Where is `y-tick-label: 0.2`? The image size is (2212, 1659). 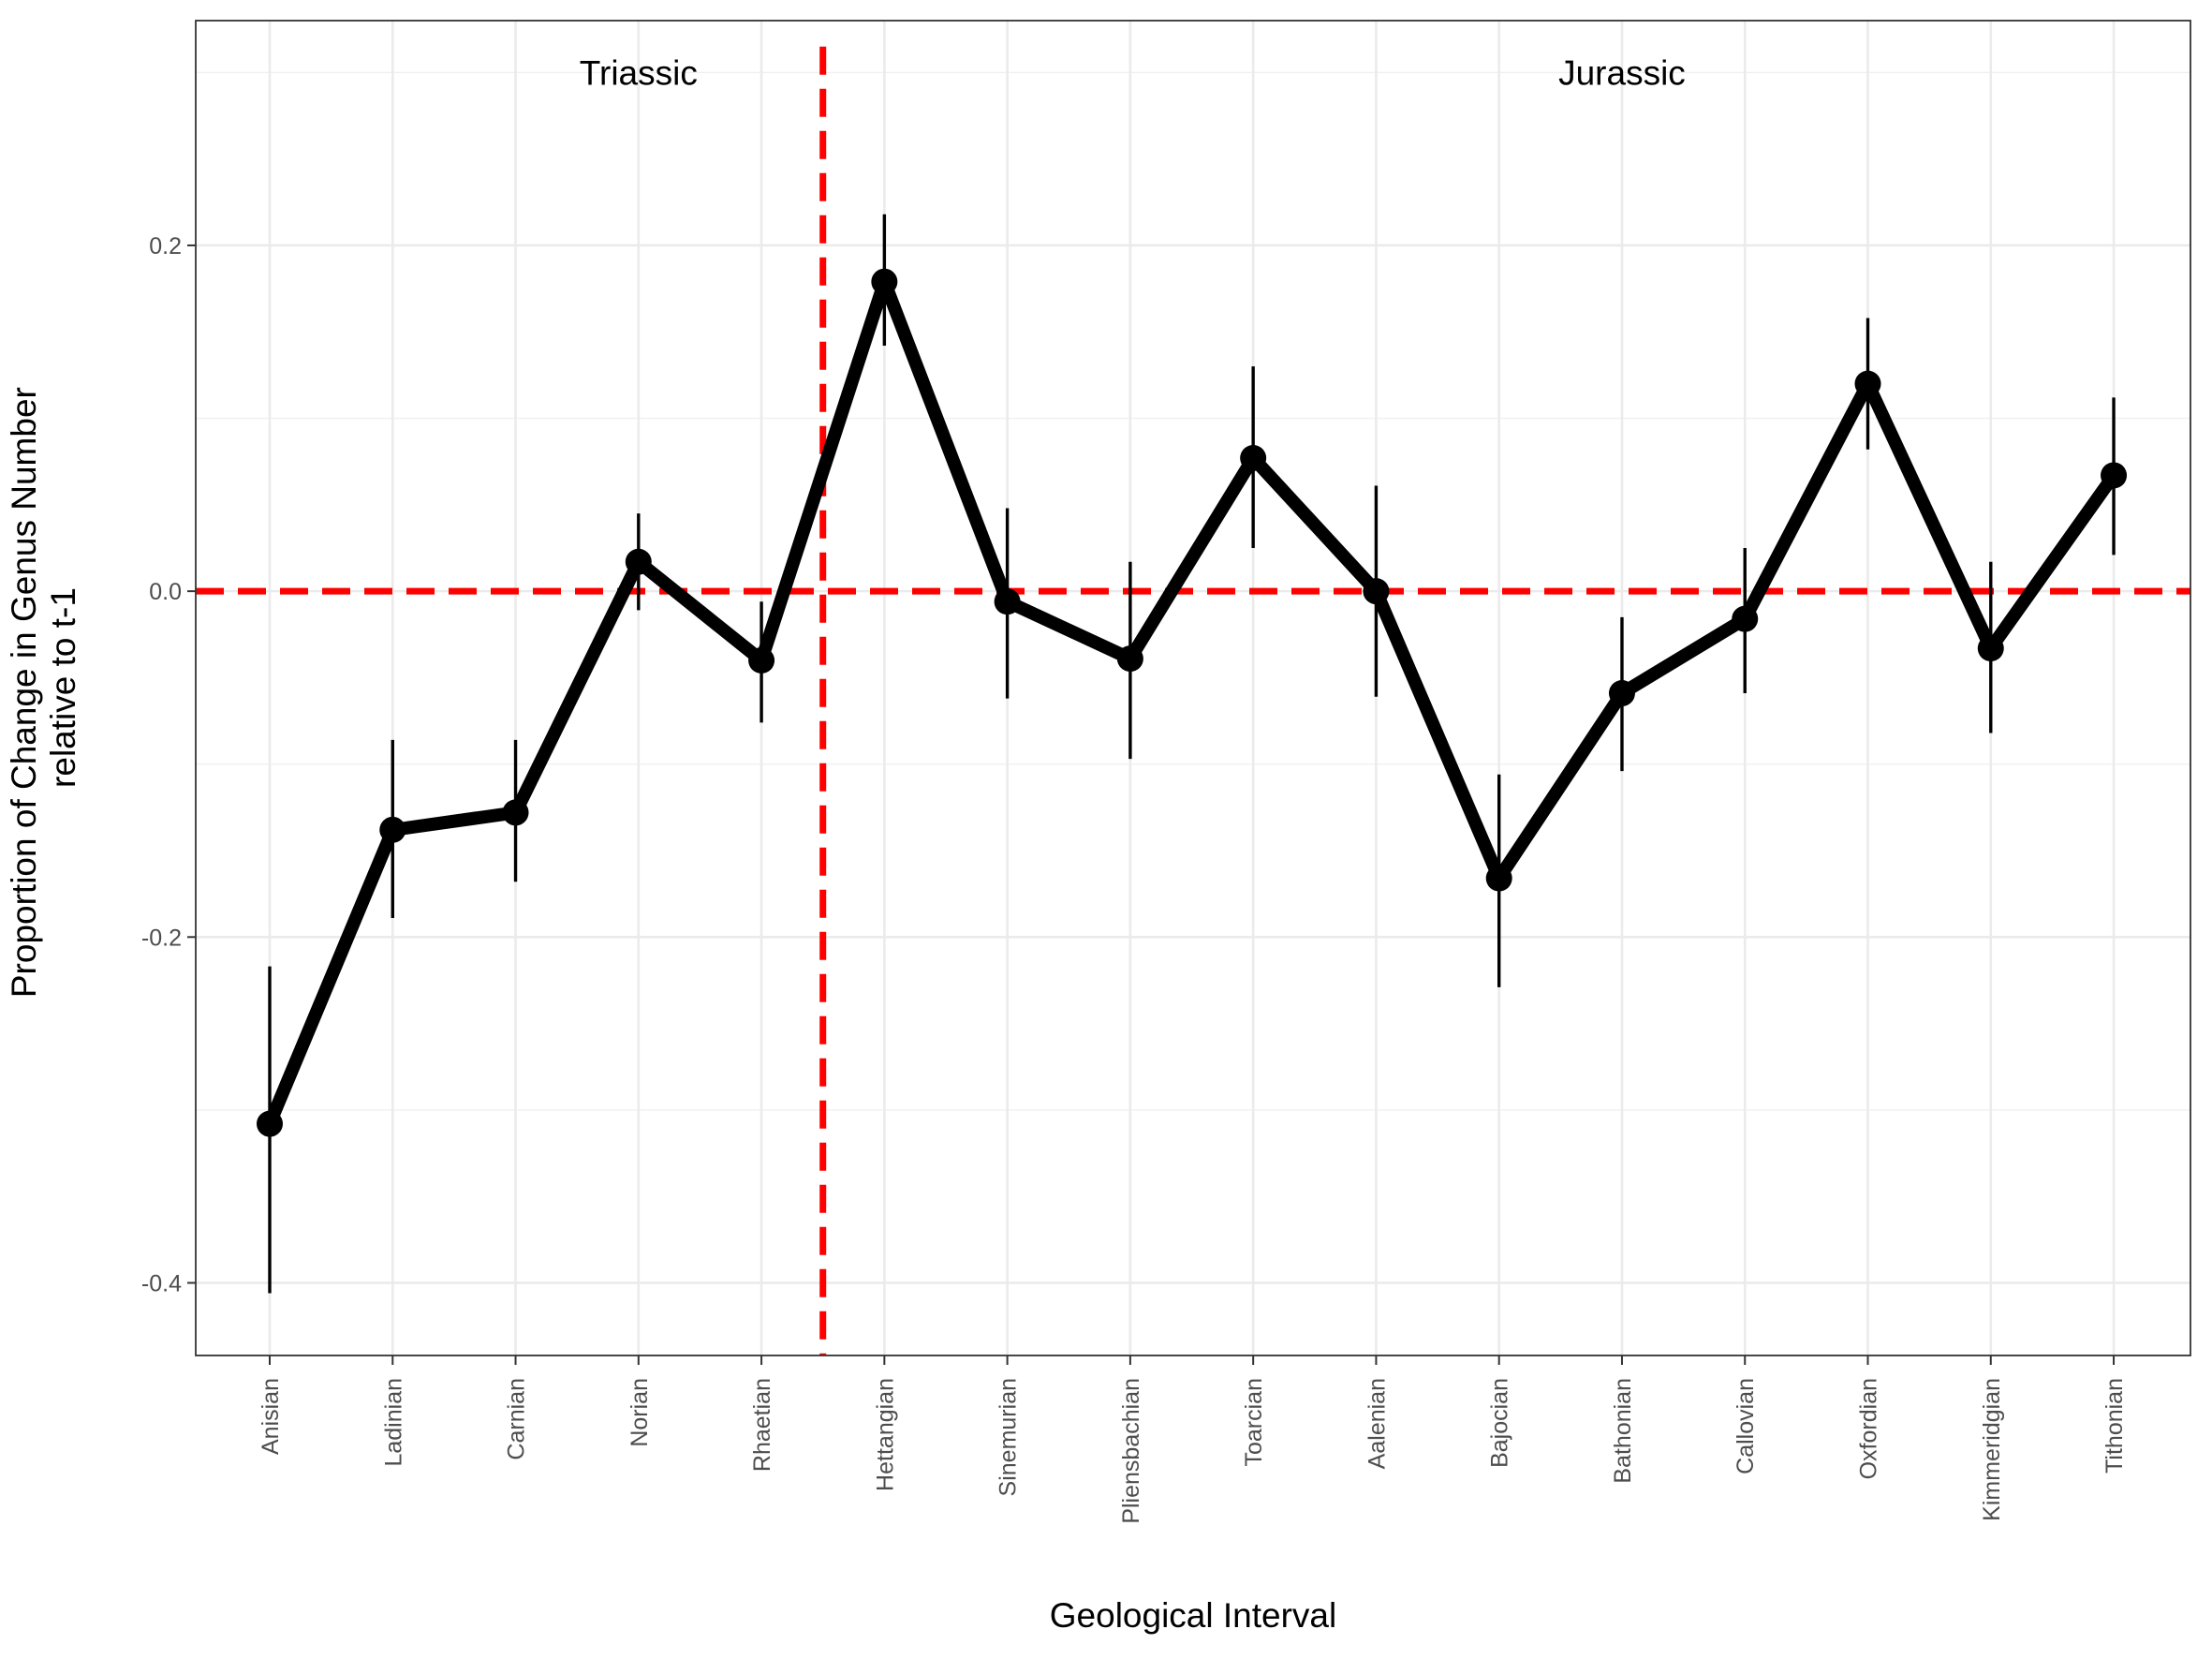 y-tick-label: 0.2 is located at coordinates (165, 246).